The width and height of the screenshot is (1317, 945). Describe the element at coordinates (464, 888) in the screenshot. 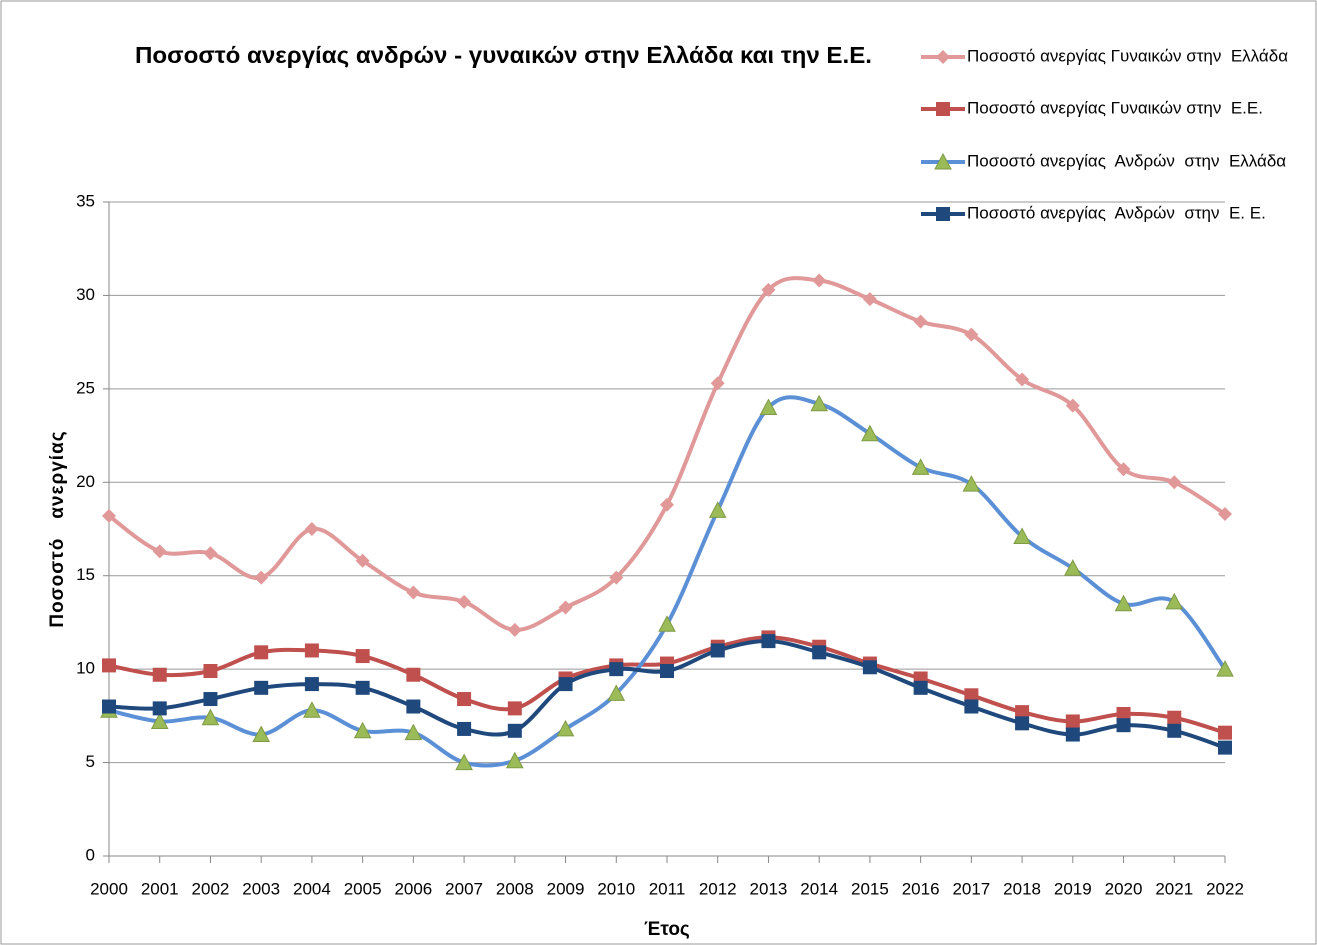

I see `x-tick-label: 2007` at that location.